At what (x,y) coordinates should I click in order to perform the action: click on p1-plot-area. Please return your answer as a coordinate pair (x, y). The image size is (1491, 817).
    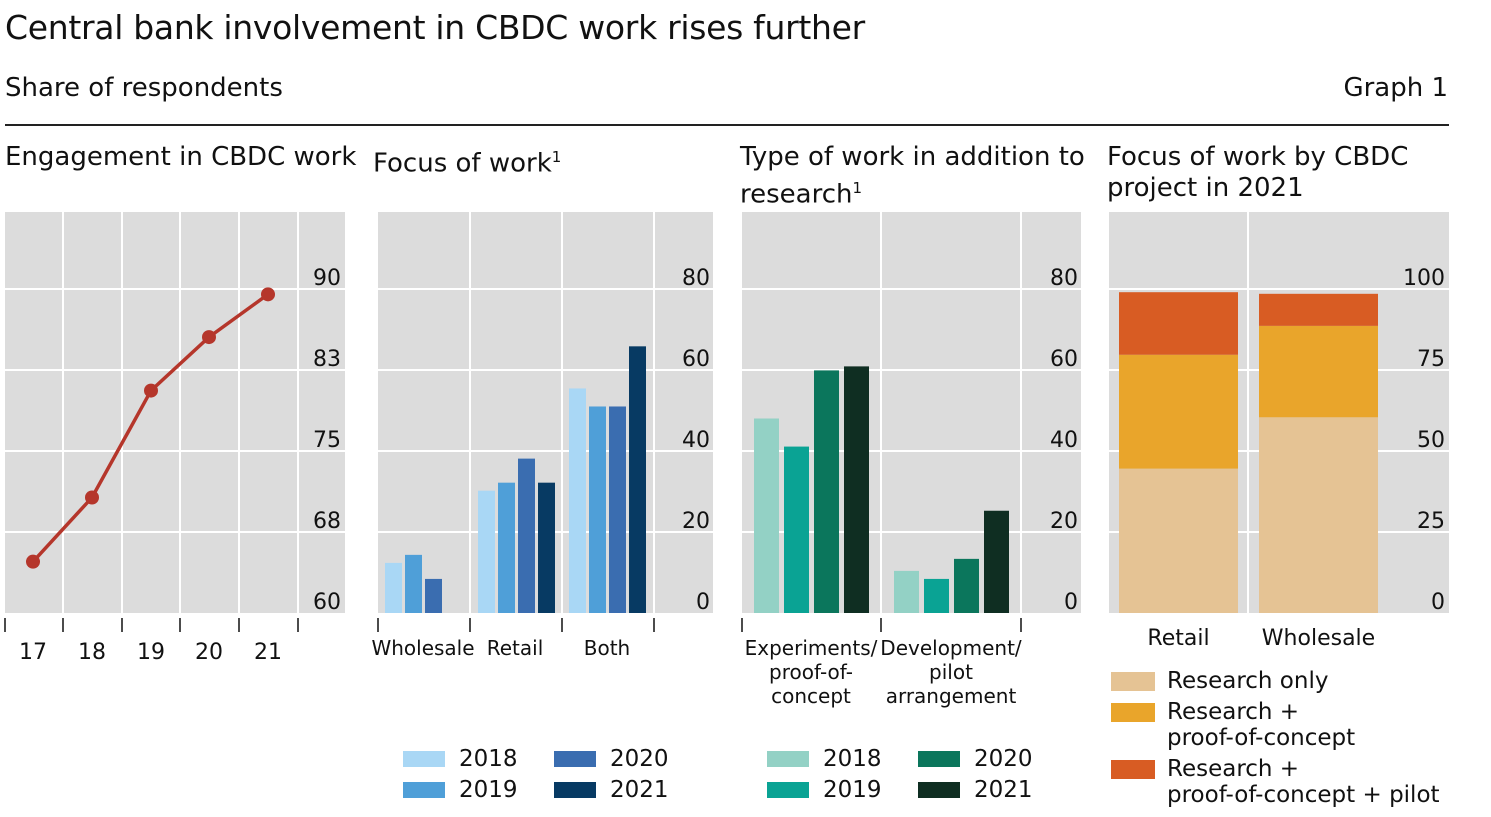
    Looking at the image, I should click on (175, 412).